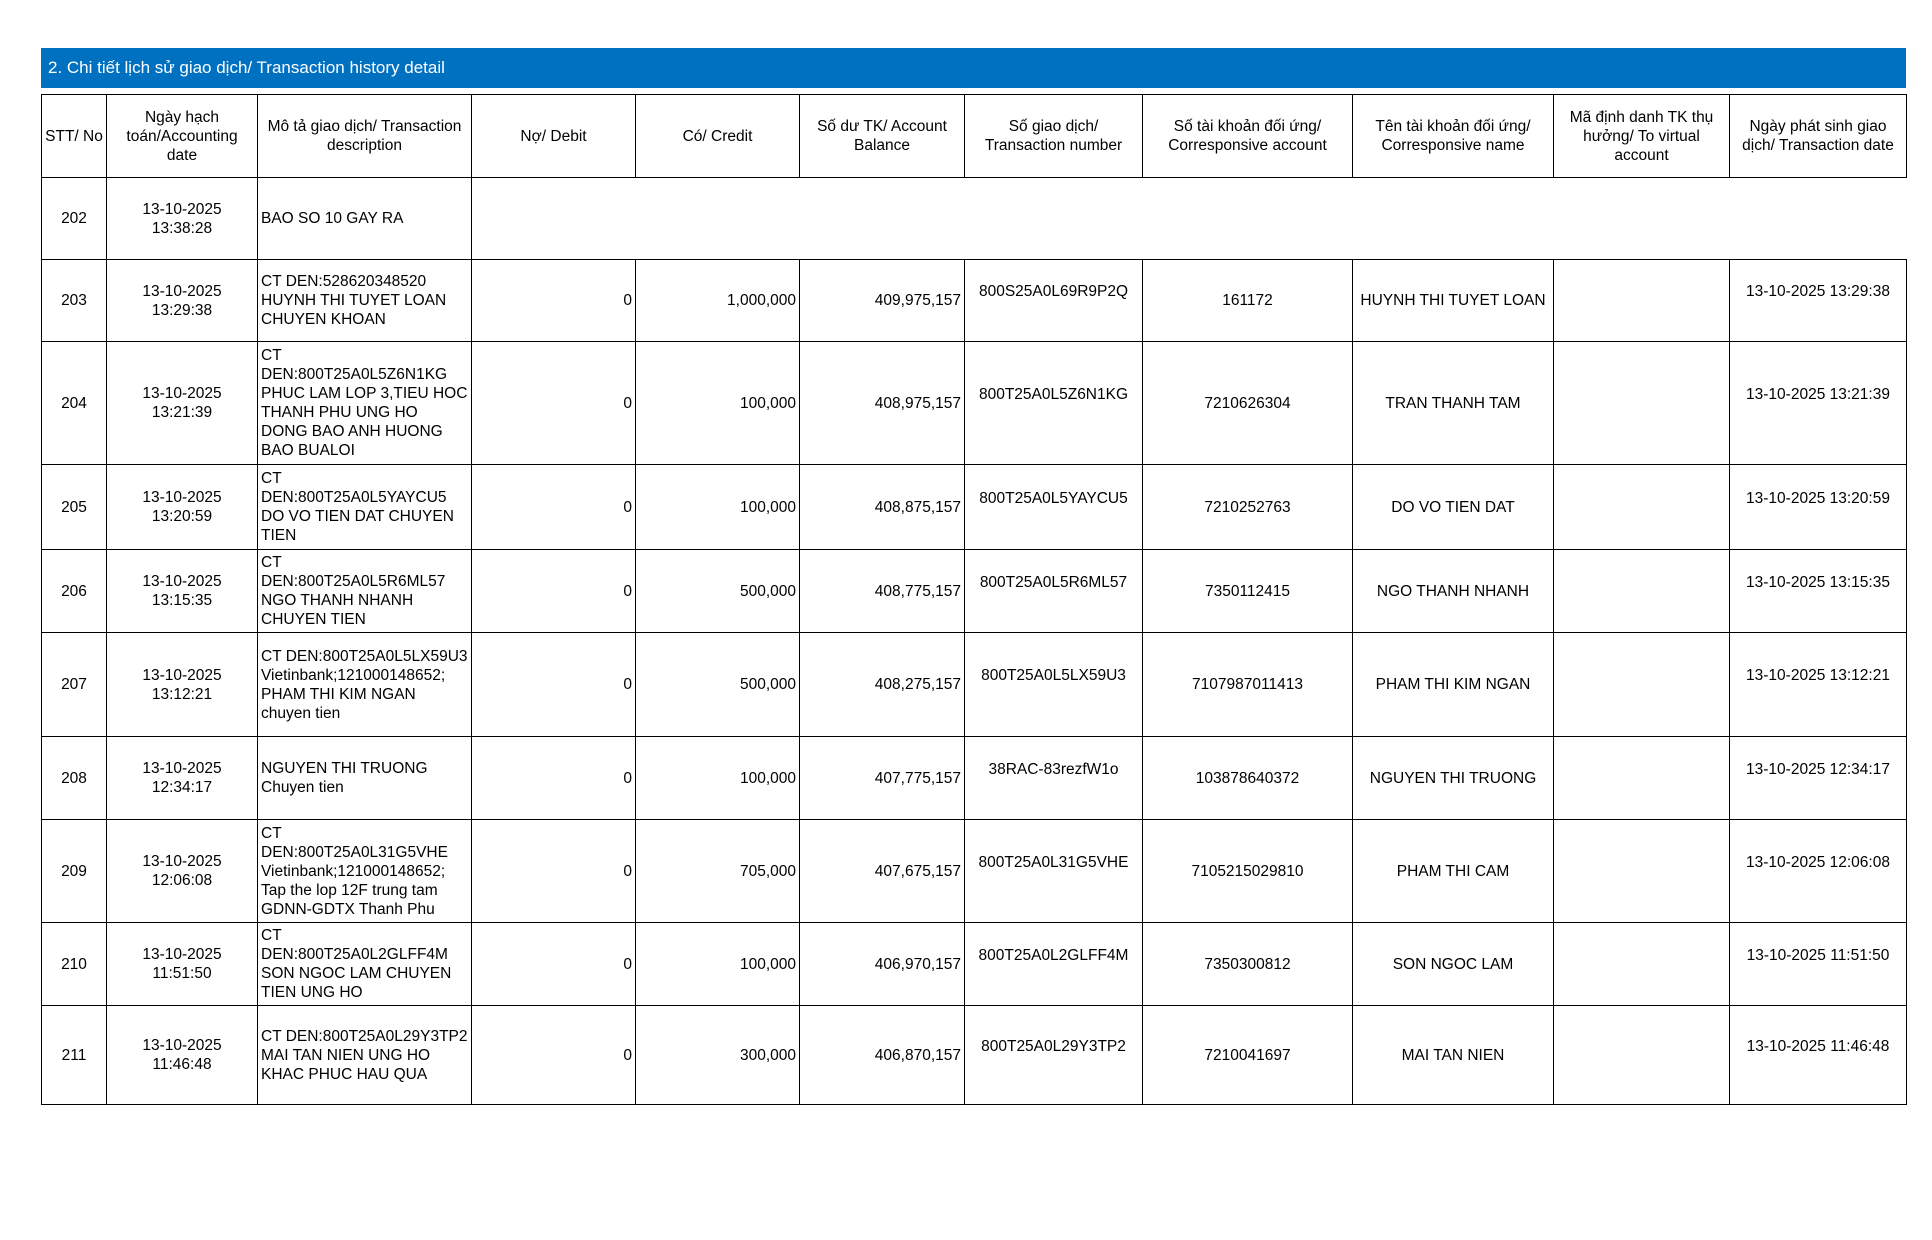  I want to click on txn-date: 13-10-2025 13:20:59, so click(1818, 507).